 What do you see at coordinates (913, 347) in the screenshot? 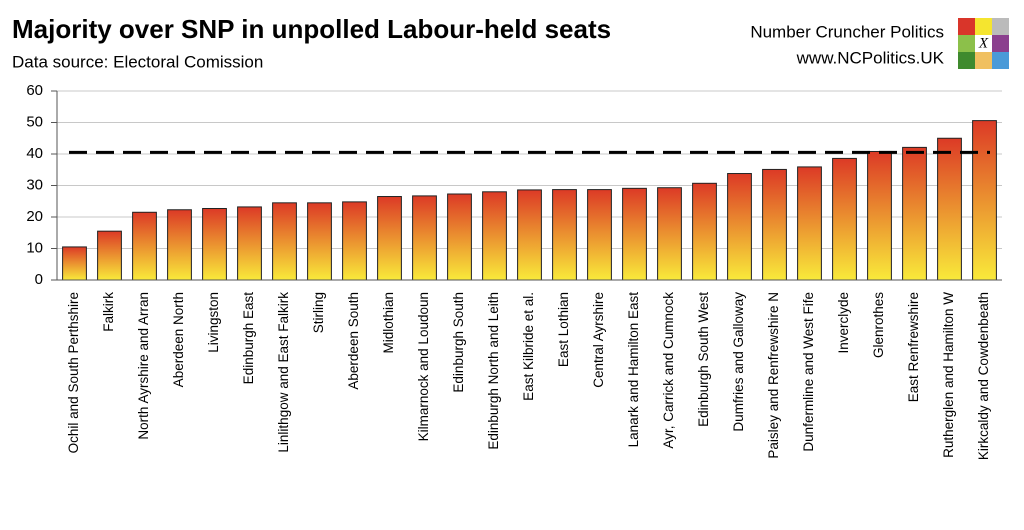
I see `x-tick-label: East Renfrewshire` at bounding box center [913, 347].